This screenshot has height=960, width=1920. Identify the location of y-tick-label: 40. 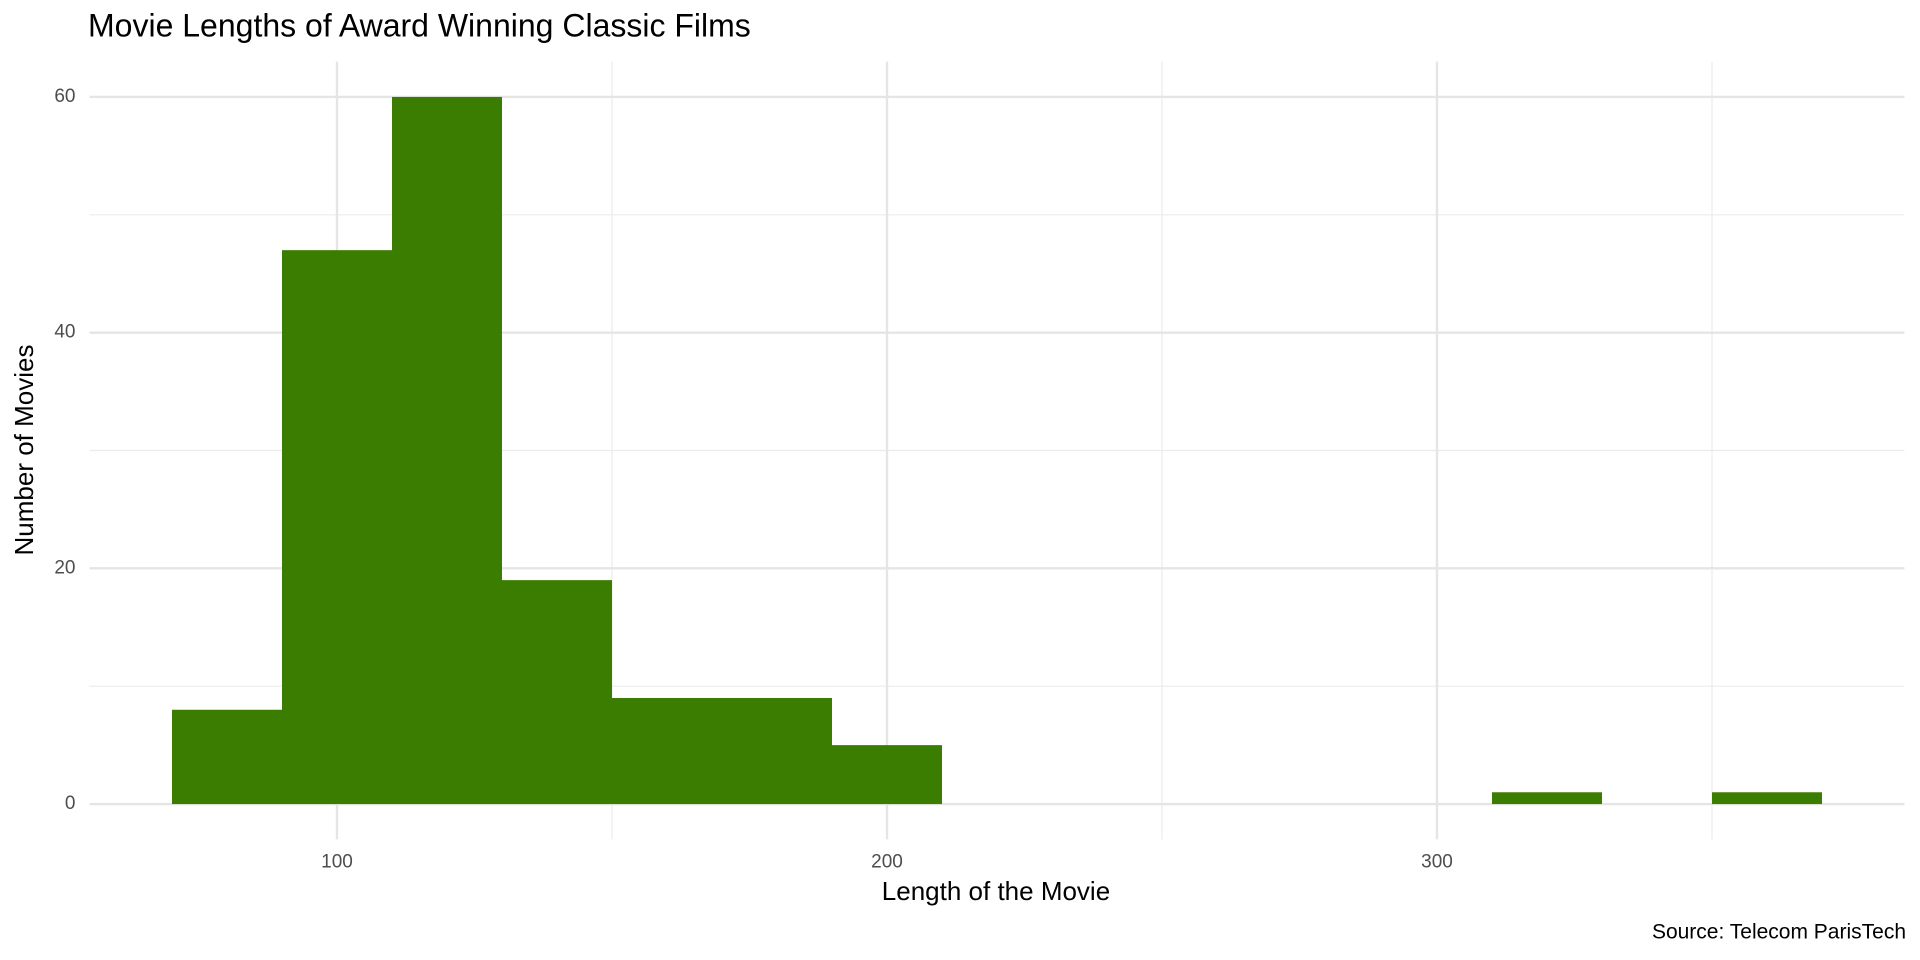
(64, 332).